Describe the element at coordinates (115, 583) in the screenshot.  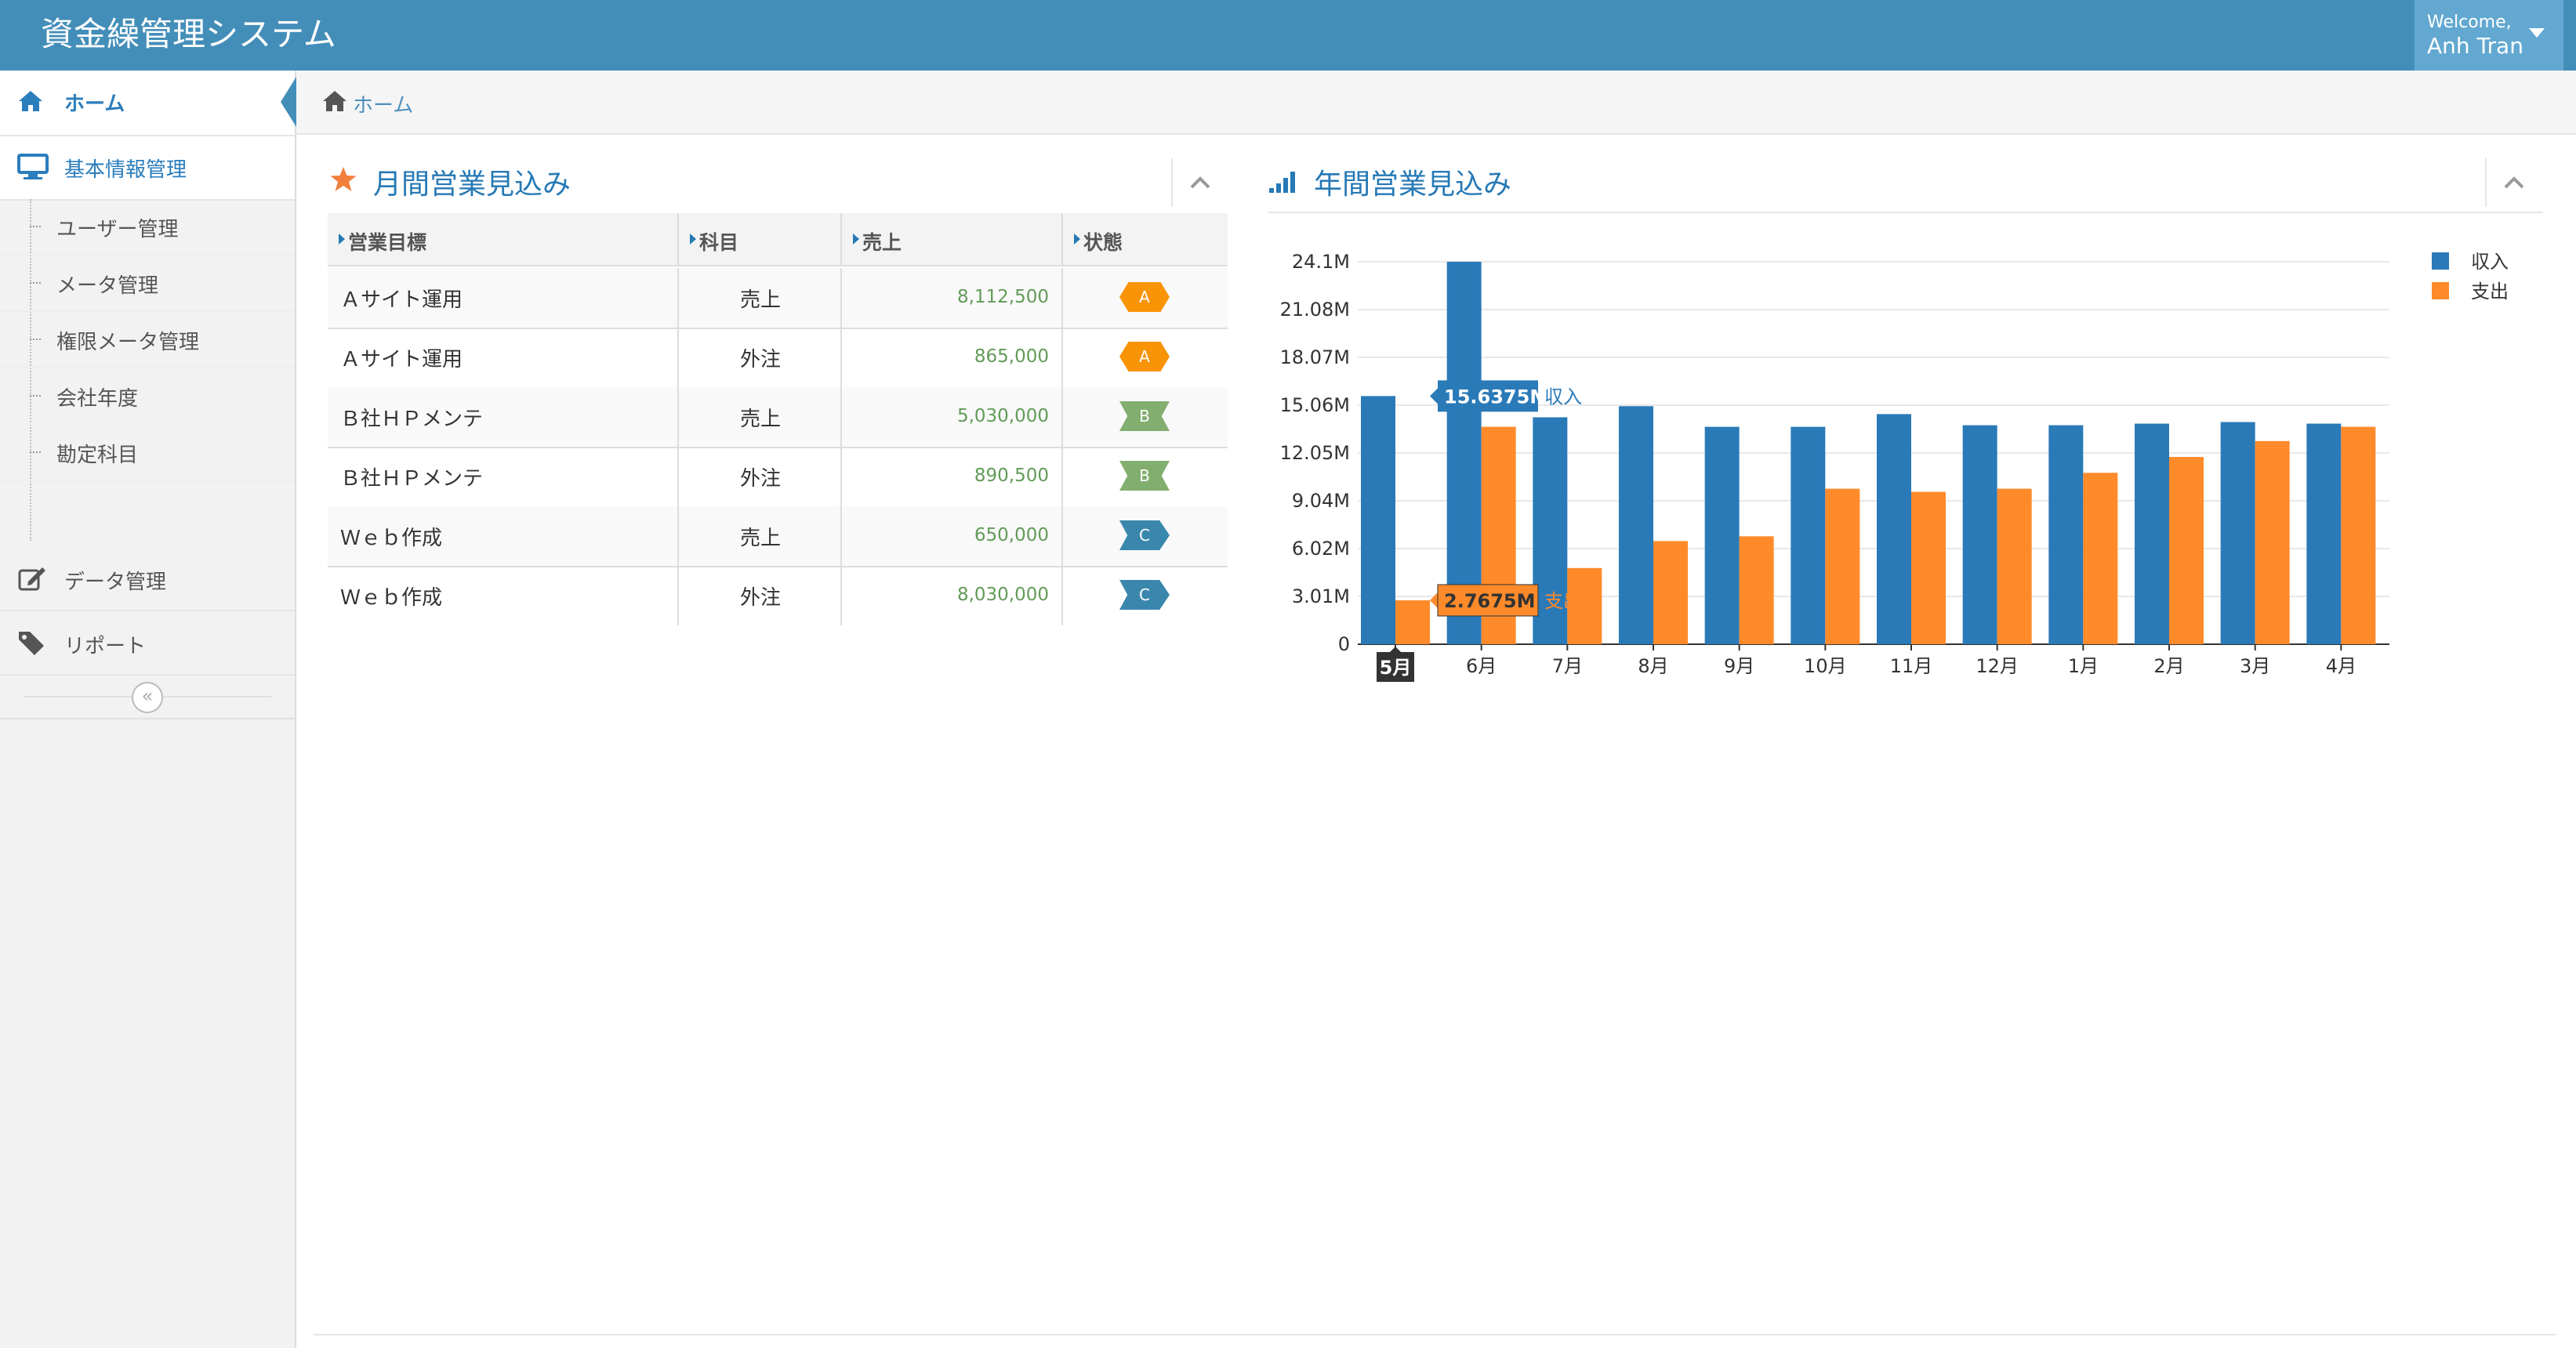
I see `sidebar-item-label: データ管理` at that location.